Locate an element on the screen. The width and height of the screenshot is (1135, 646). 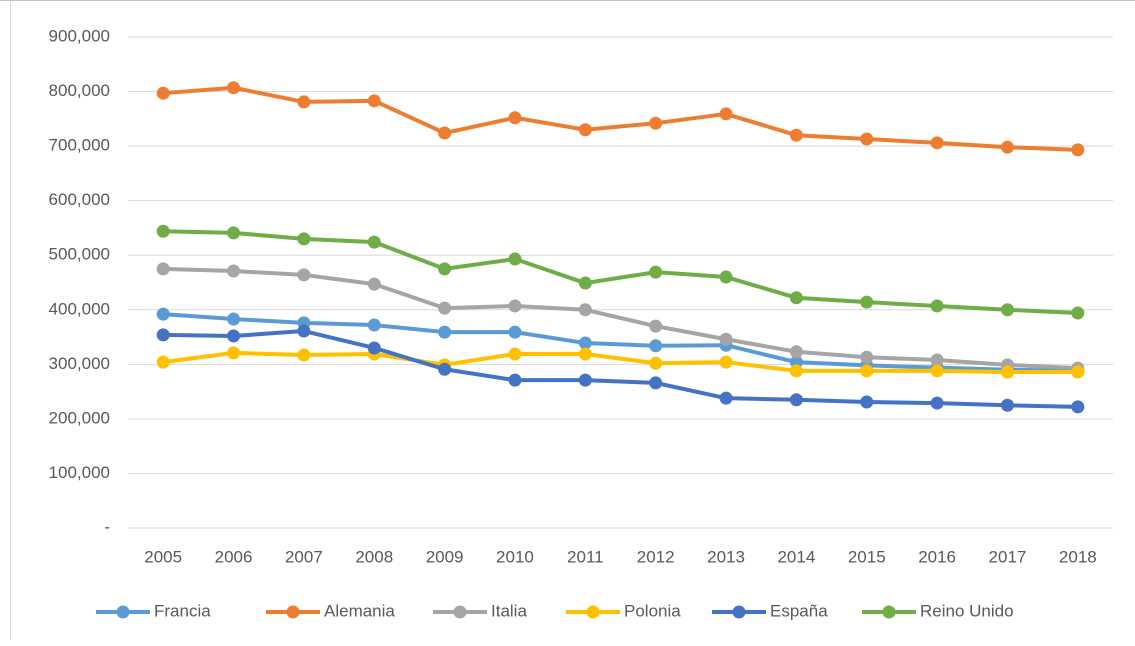
y-tick-label: 700,000 is located at coordinates (79, 145).